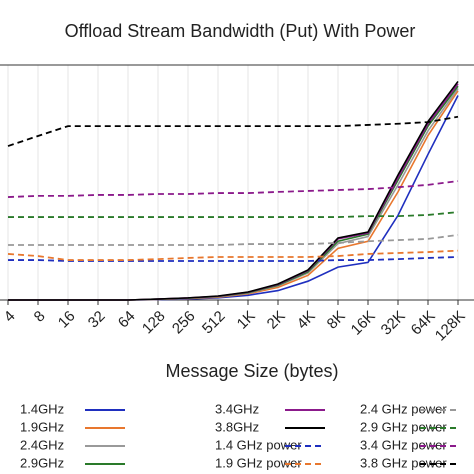 This screenshot has width=474, height=474. What do you see at coordinates (237, 408) in the screenshot?
I see `legend-label: 3.4GHz` at bounding box center [237, 408].